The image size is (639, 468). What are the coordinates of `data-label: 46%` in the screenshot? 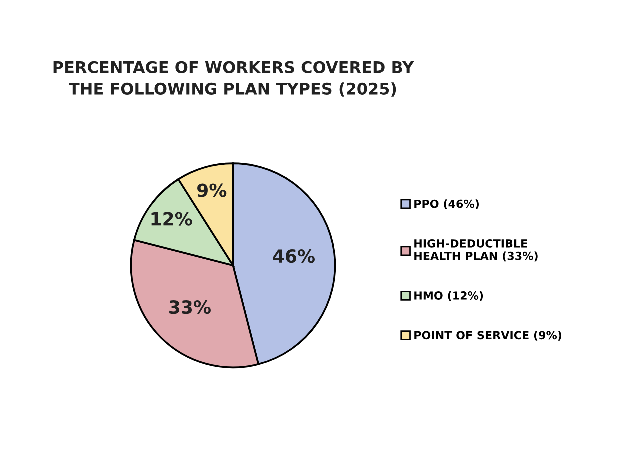 It's located at (294, 257).